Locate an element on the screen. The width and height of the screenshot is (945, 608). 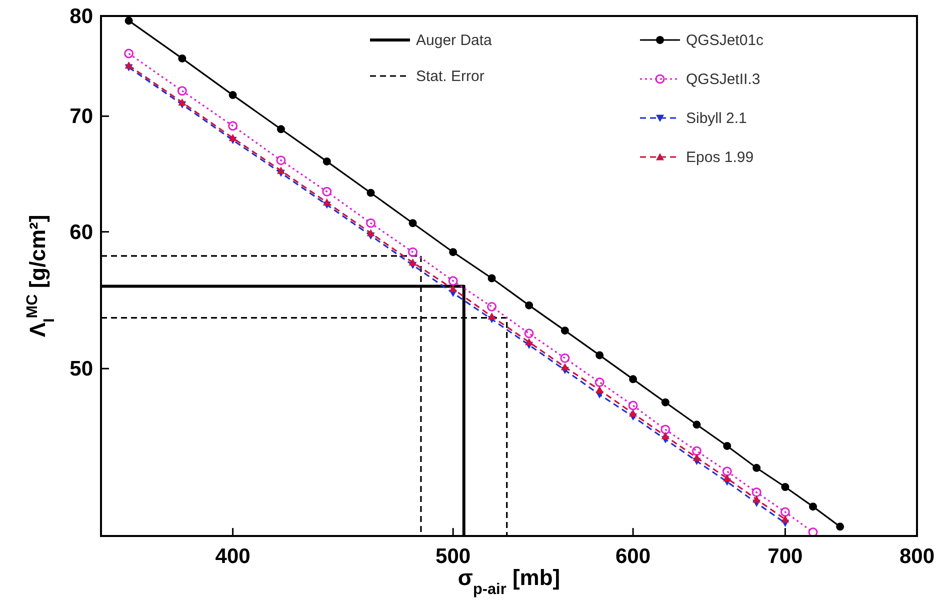
x-tick-label: 500 is located at coordinates (453, 556).